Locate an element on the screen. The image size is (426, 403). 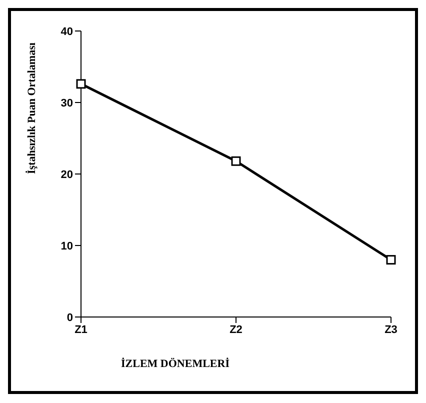
y-tick-label: 10 is located at coordinates (66, 246).